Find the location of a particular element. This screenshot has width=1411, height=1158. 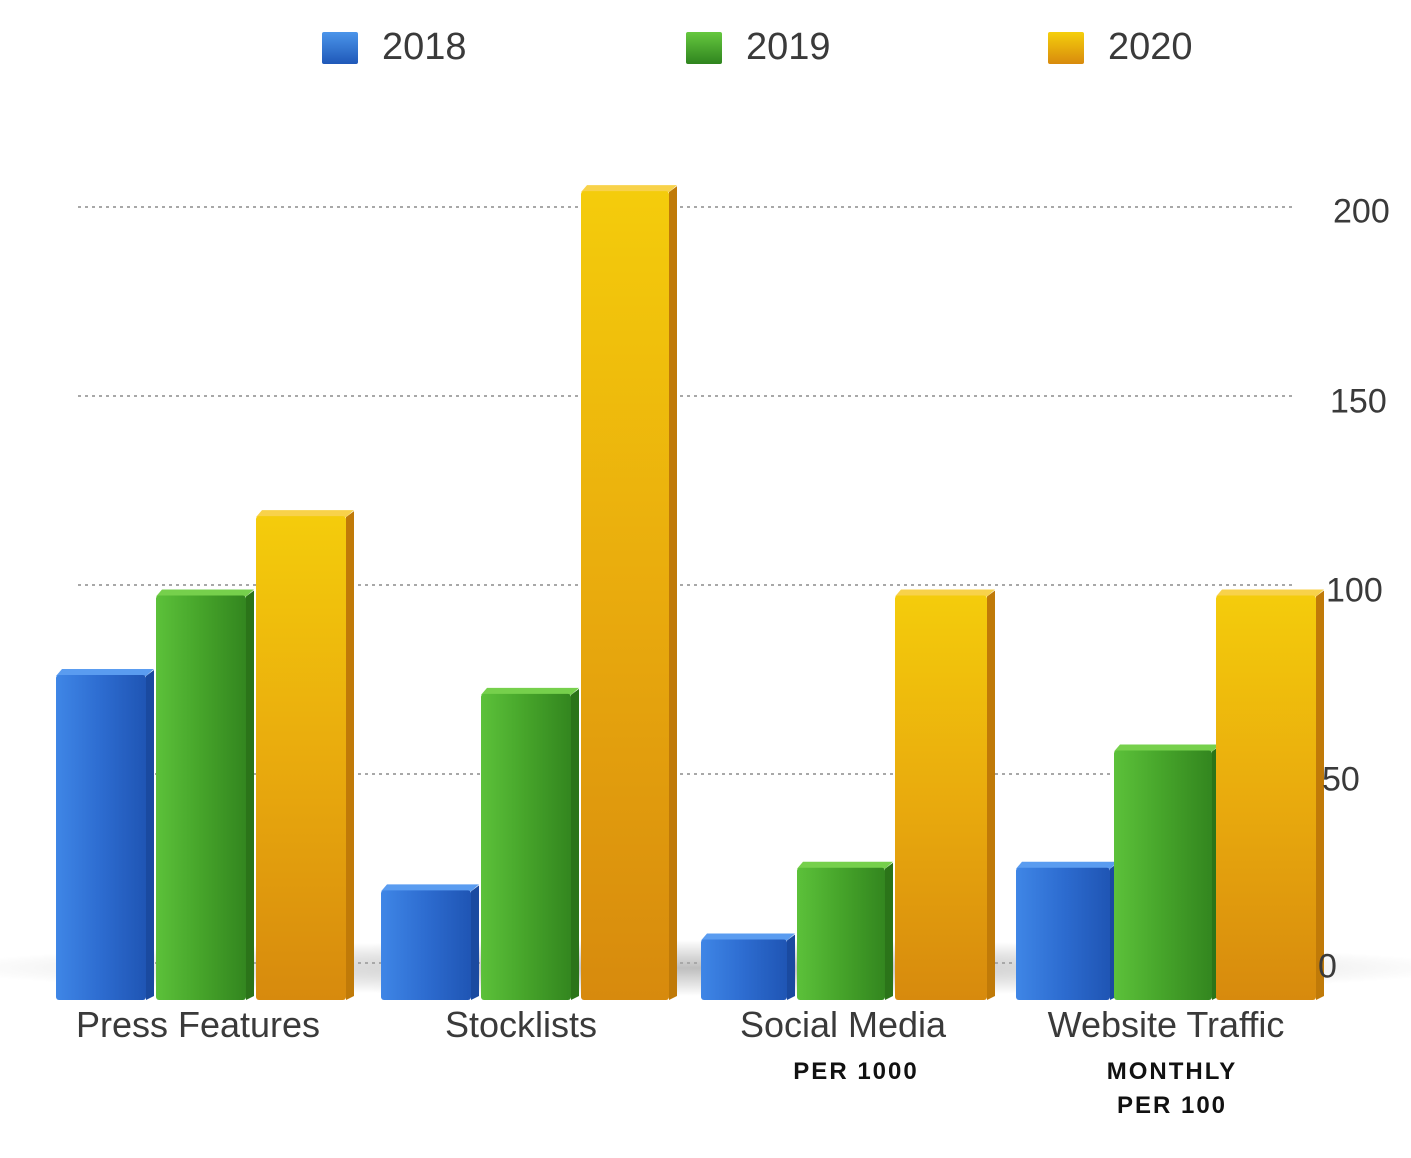

legend: 2018 2019 2020 is located at coordinates (705, 51).